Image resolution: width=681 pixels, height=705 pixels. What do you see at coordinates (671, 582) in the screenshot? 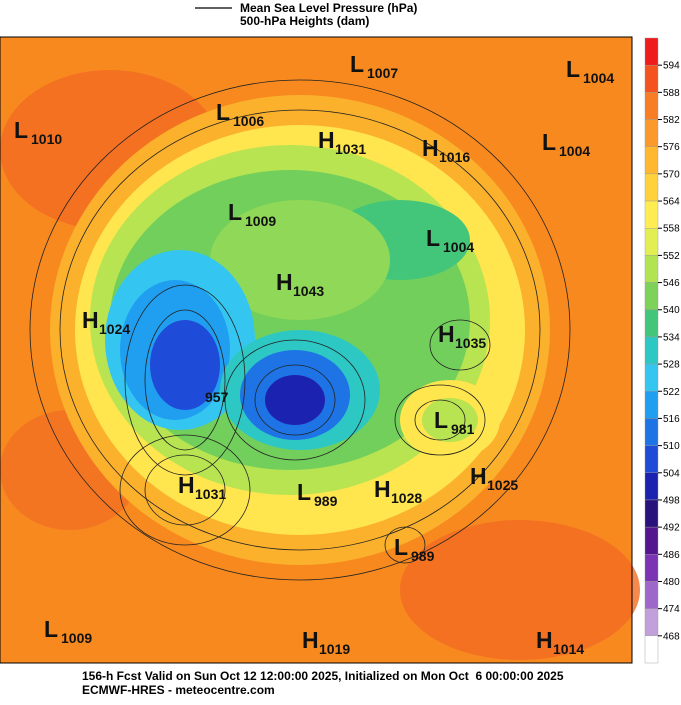
I see `colorbar-label: 480` at bounding box center [671, 582].